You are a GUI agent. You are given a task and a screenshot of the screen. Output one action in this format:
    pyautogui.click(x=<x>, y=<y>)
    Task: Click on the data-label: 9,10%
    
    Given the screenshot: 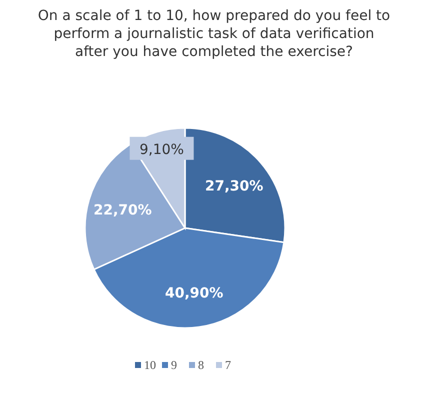 What is the action you would take?
    pyautogui.click(x=161, y=150)
    